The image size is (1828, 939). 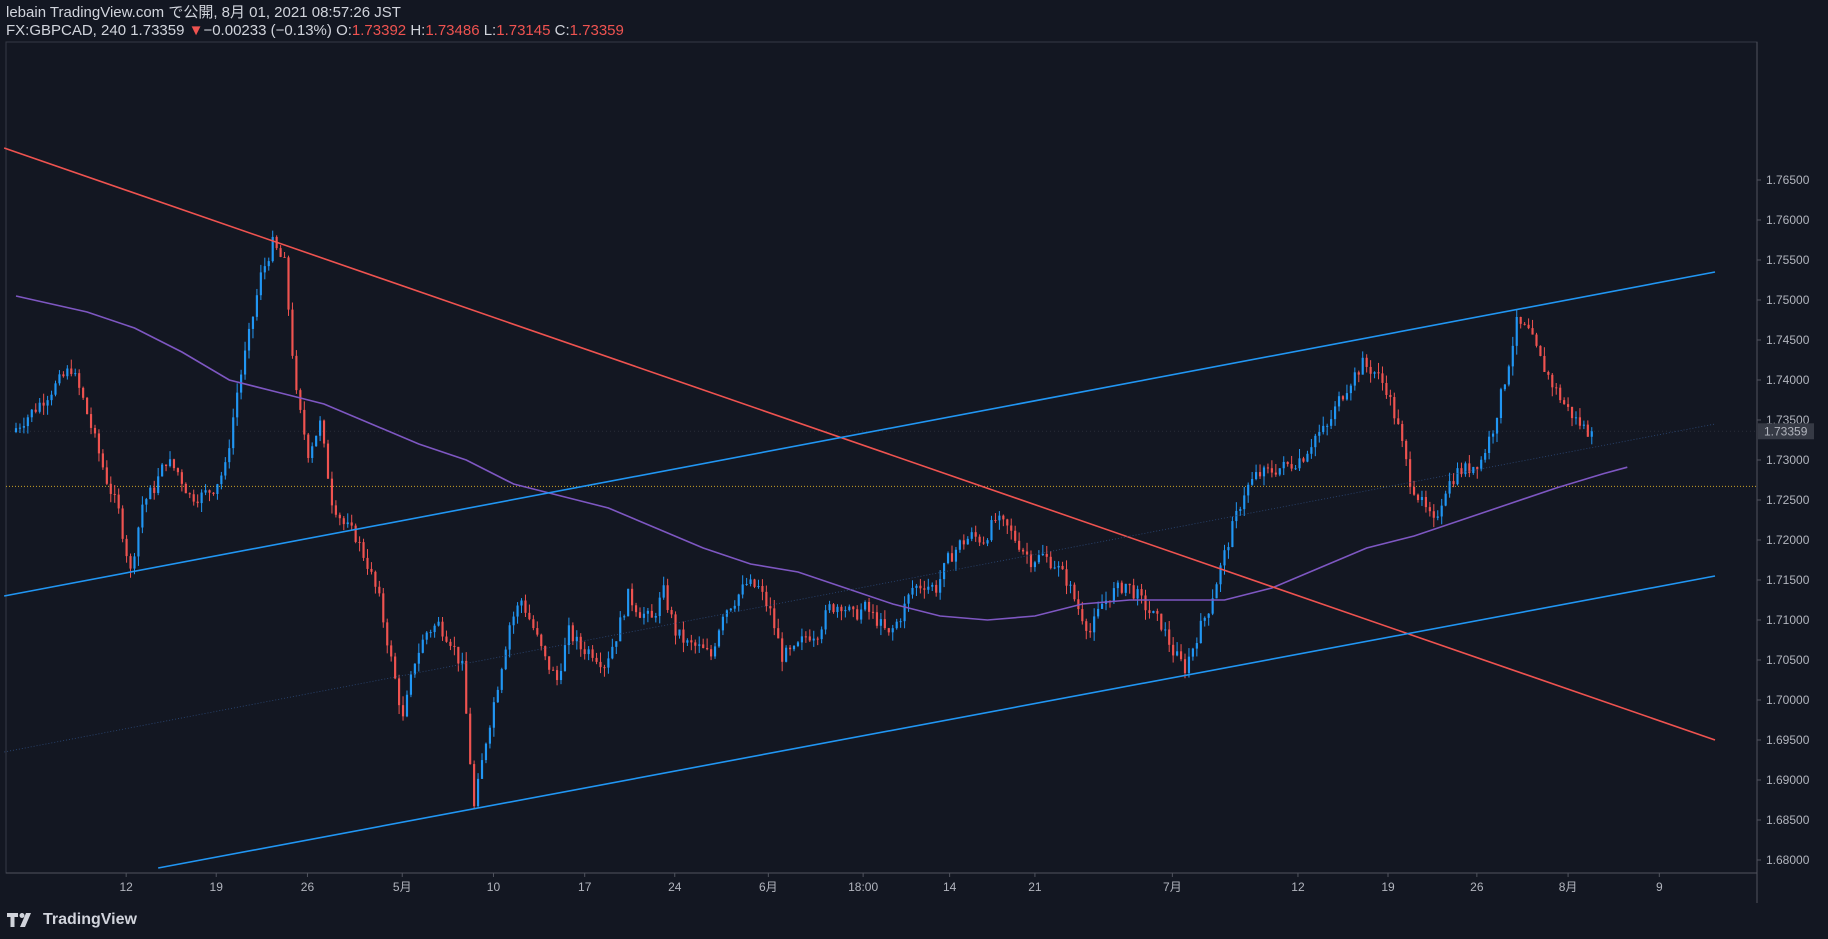 What do you see at coordinates (523, 30) in the screenshot?
I see `low-value: 1.73145` at bounding box center [523, 30].